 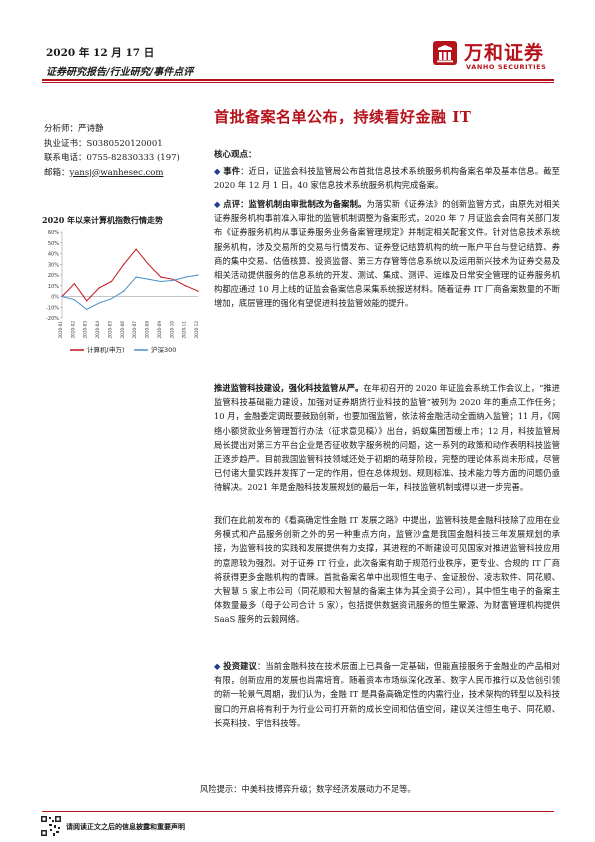 I want to click on x-tick-label: 2020-07, so click(x=134, y=330).